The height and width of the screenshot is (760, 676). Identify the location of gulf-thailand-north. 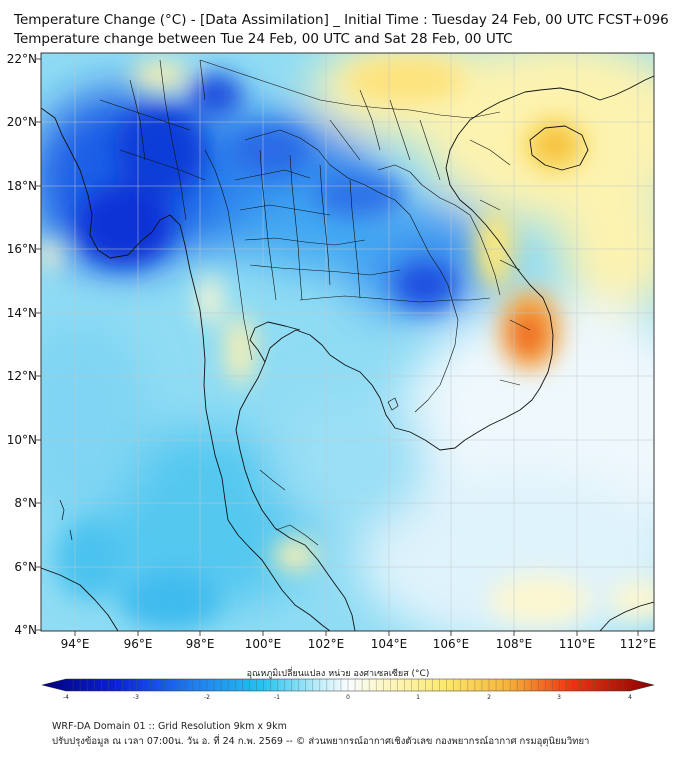
(275, 342).